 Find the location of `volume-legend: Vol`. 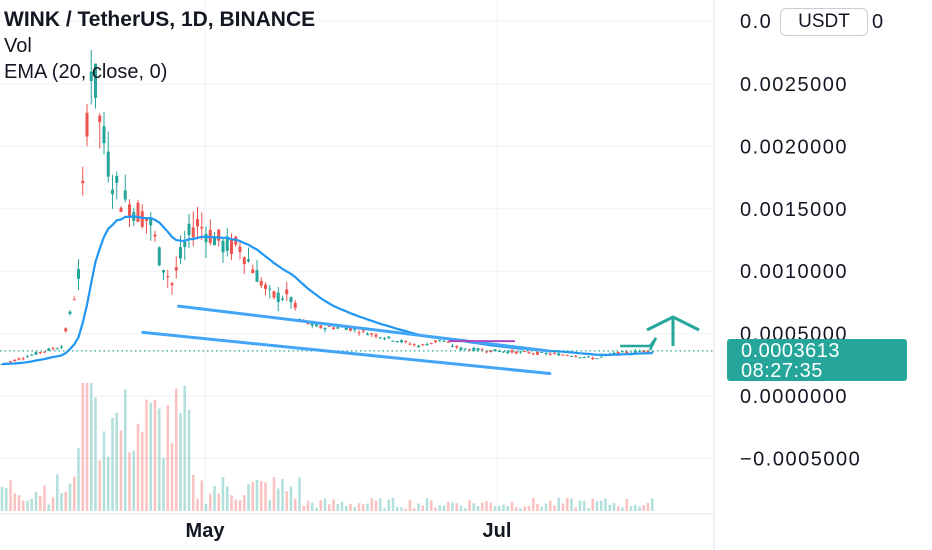

volume-legend: Vol is located at coordinates (18, 46).